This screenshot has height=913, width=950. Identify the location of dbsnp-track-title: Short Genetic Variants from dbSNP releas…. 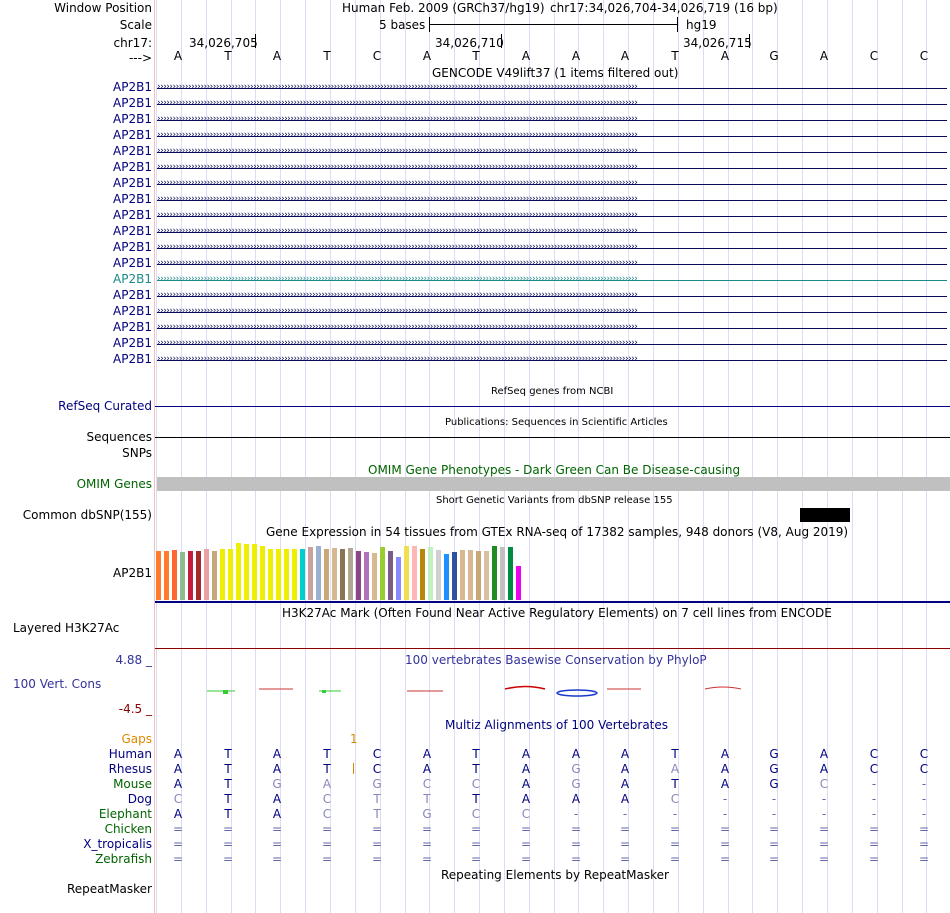
(554, 500).